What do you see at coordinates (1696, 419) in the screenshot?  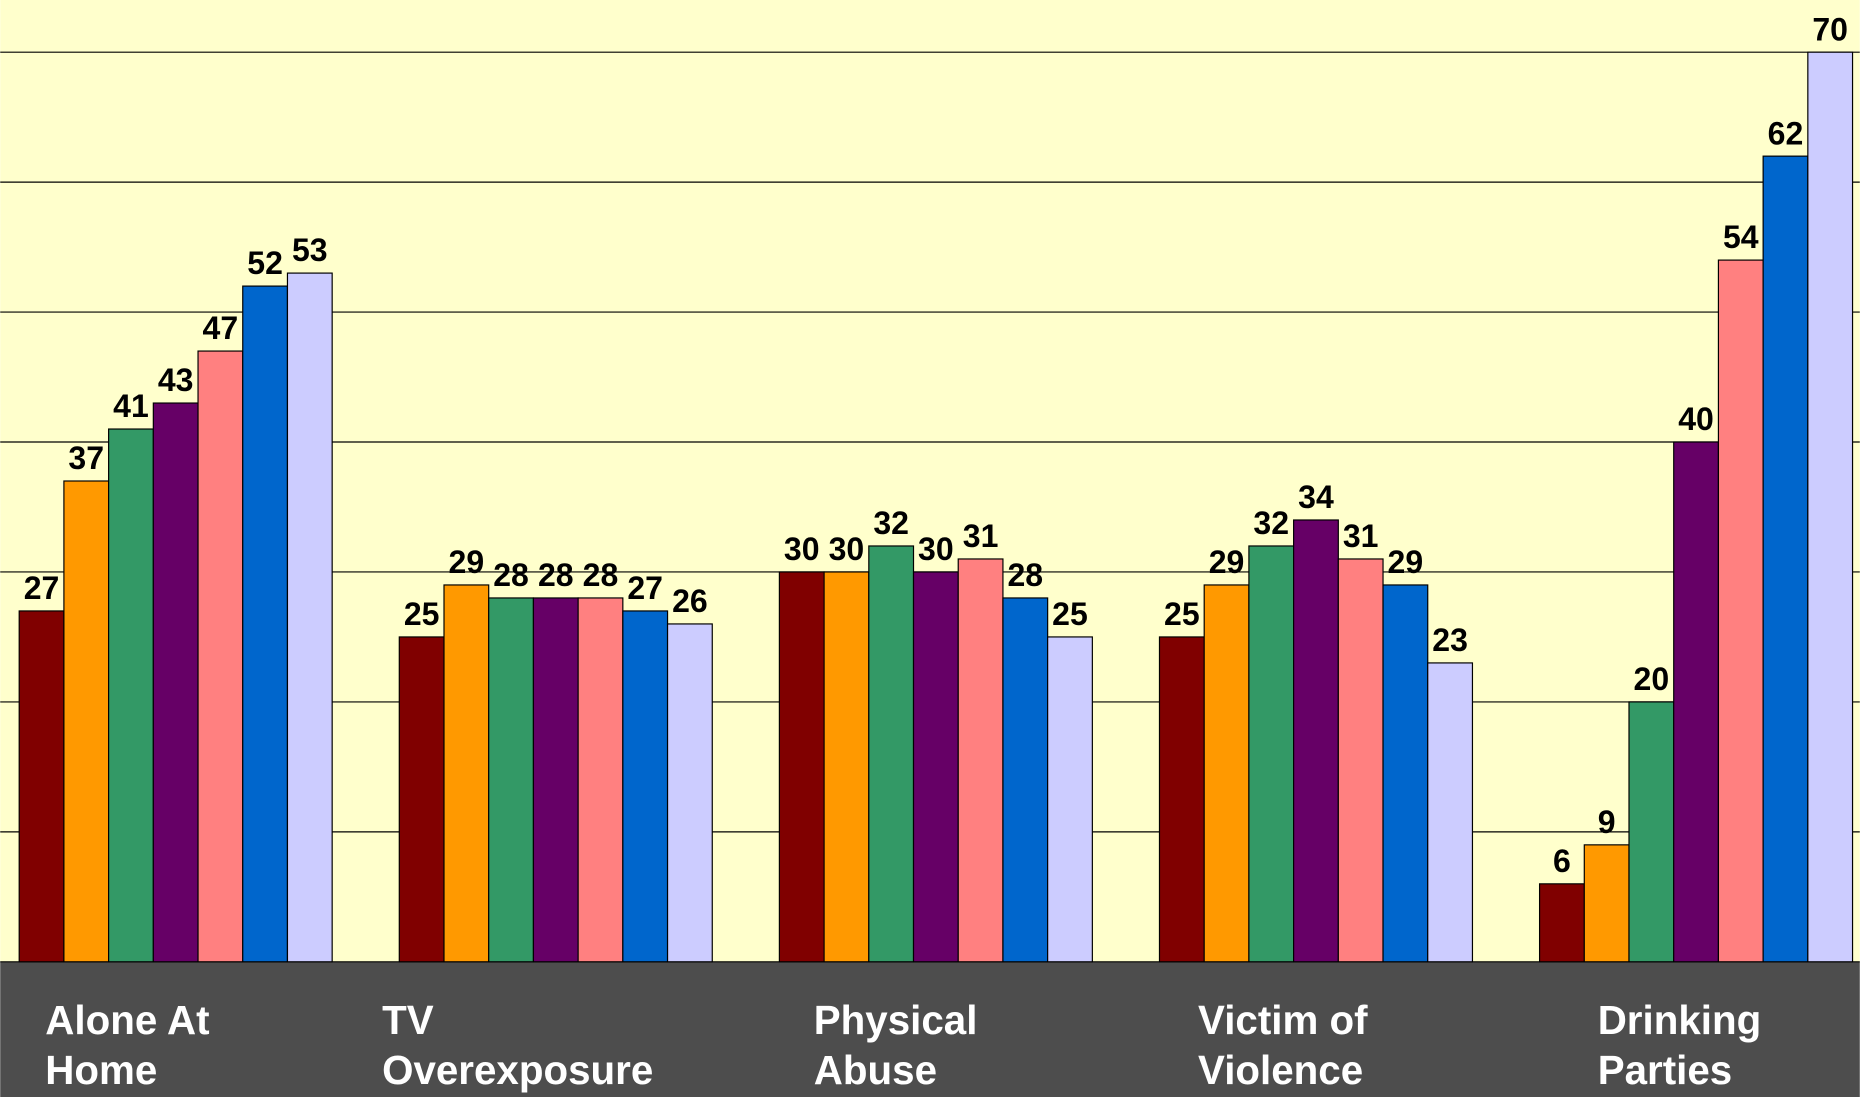 I see `value-label: 40` at bounding box center [1696, 419].